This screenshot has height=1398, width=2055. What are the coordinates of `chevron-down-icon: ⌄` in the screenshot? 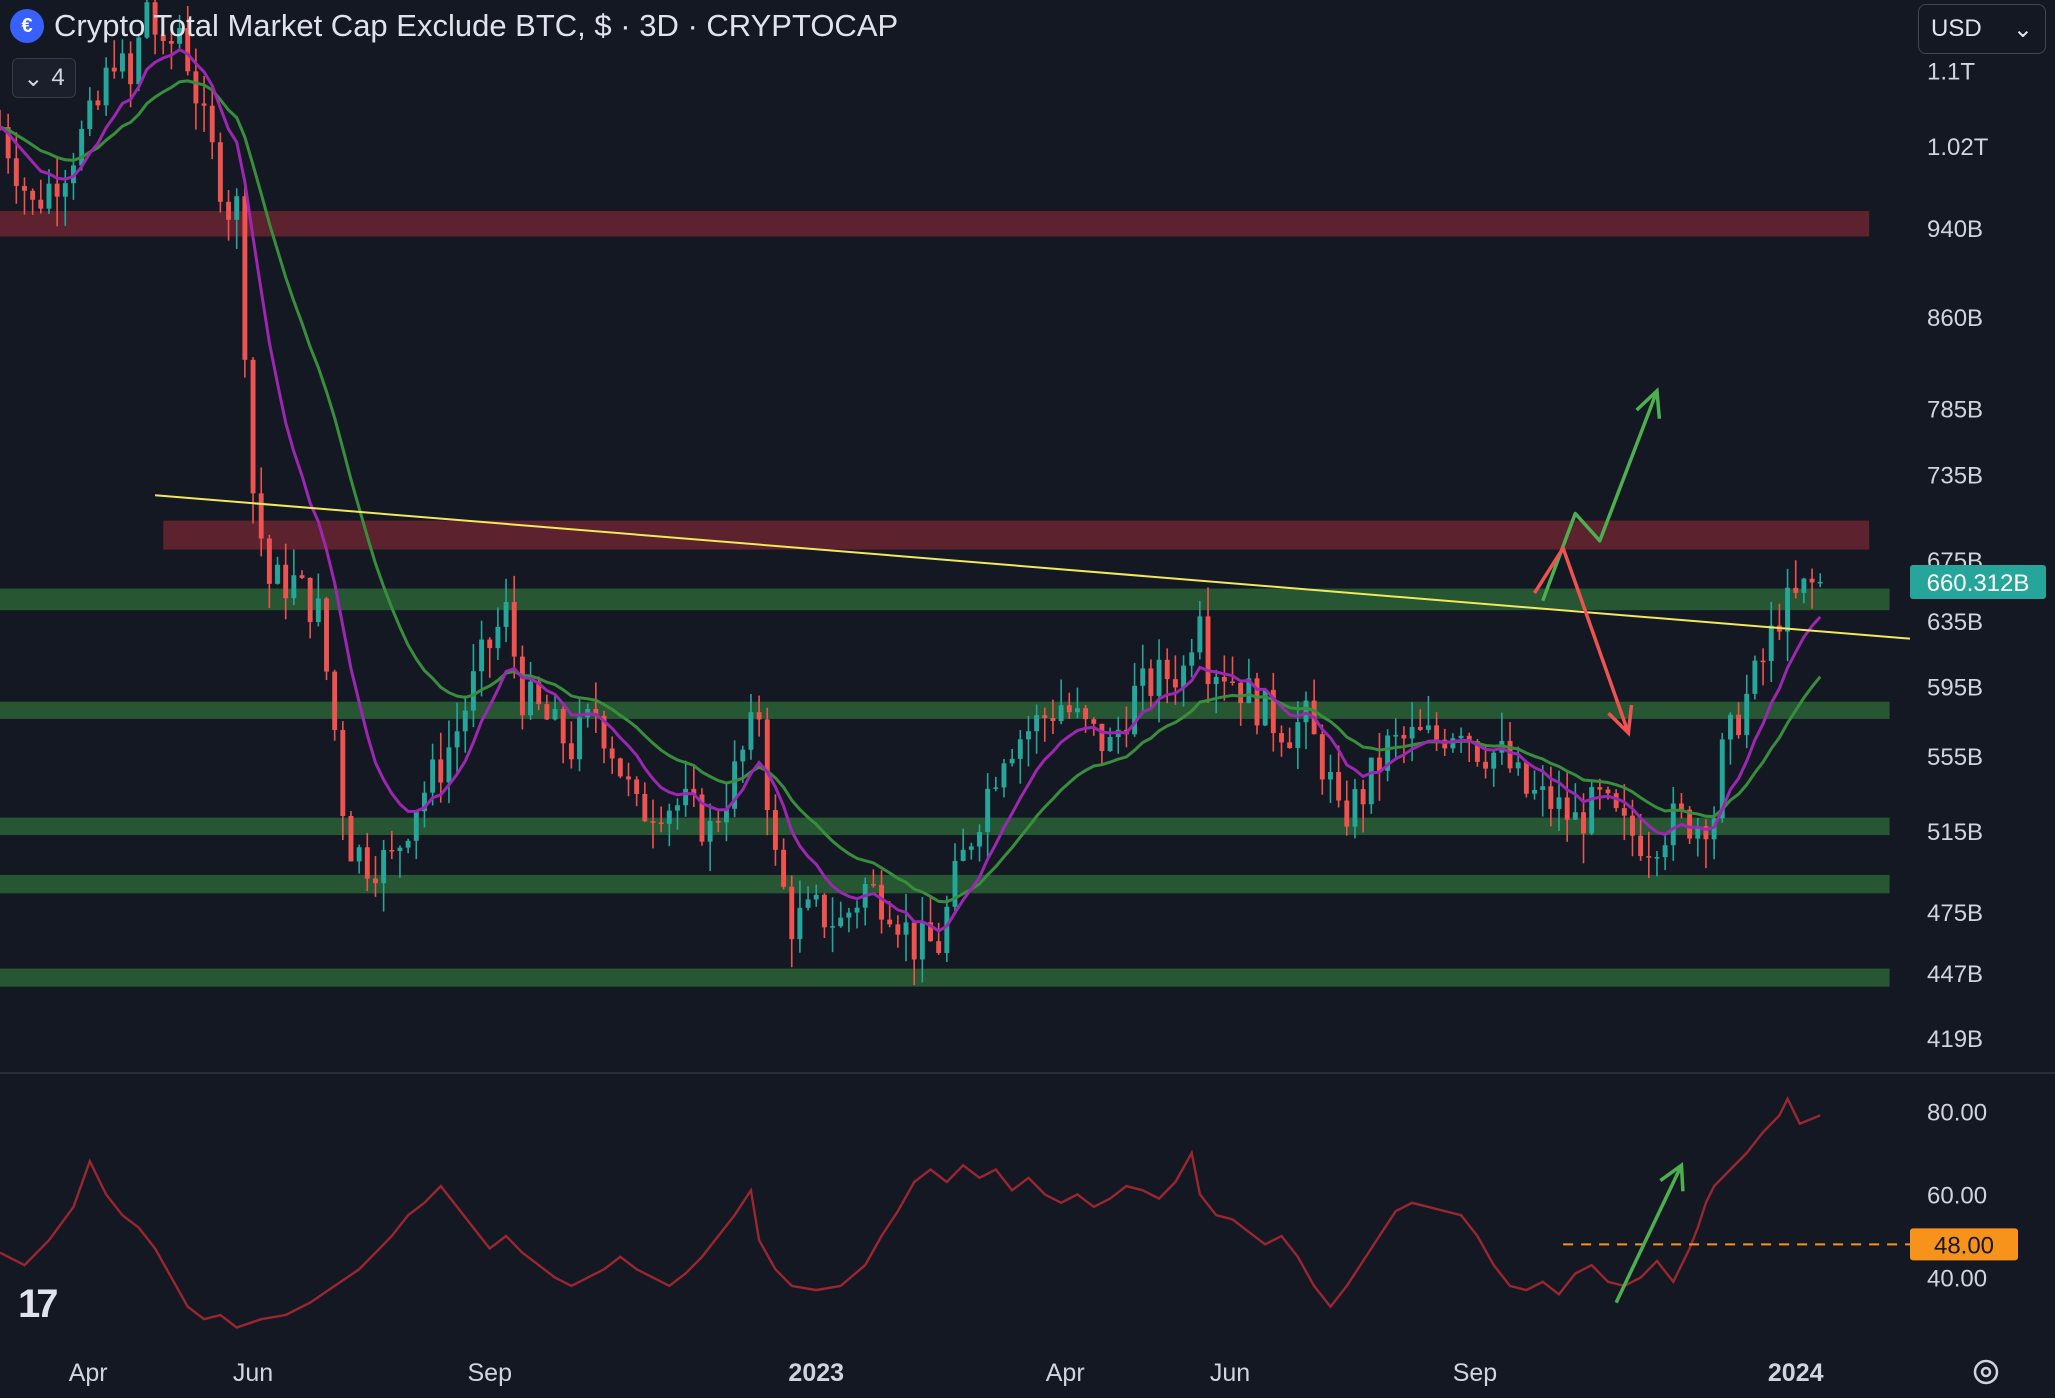 It's located at (2022, 29).